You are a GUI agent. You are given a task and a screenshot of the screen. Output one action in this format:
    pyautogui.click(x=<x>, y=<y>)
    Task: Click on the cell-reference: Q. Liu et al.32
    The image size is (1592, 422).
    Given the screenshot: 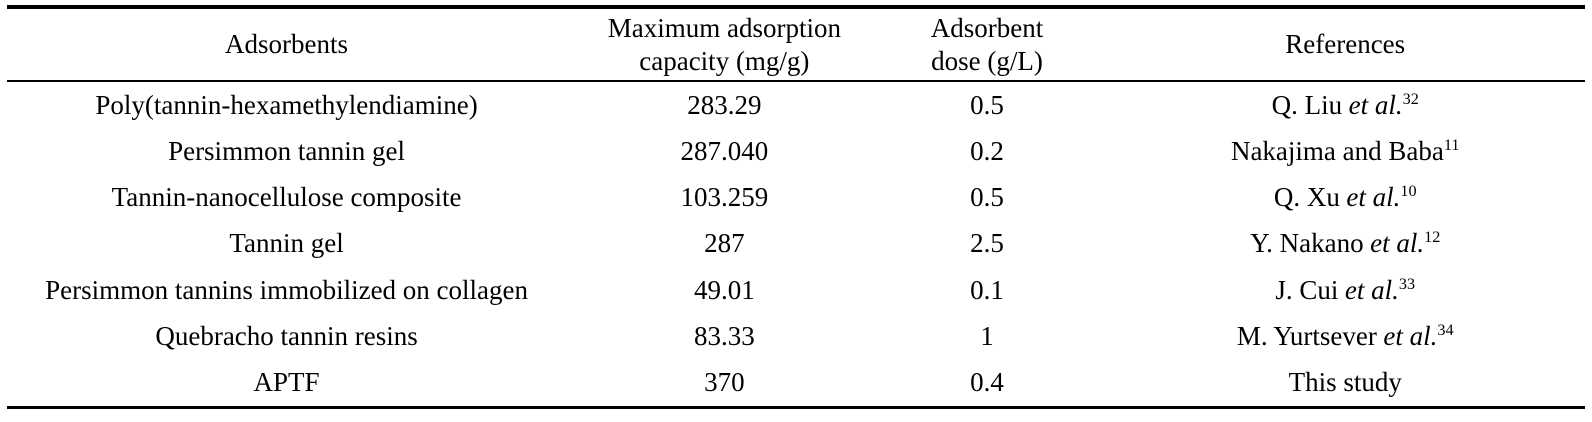 What is the action you would take?
    pyautogui.click(x=1345, y=105)
    